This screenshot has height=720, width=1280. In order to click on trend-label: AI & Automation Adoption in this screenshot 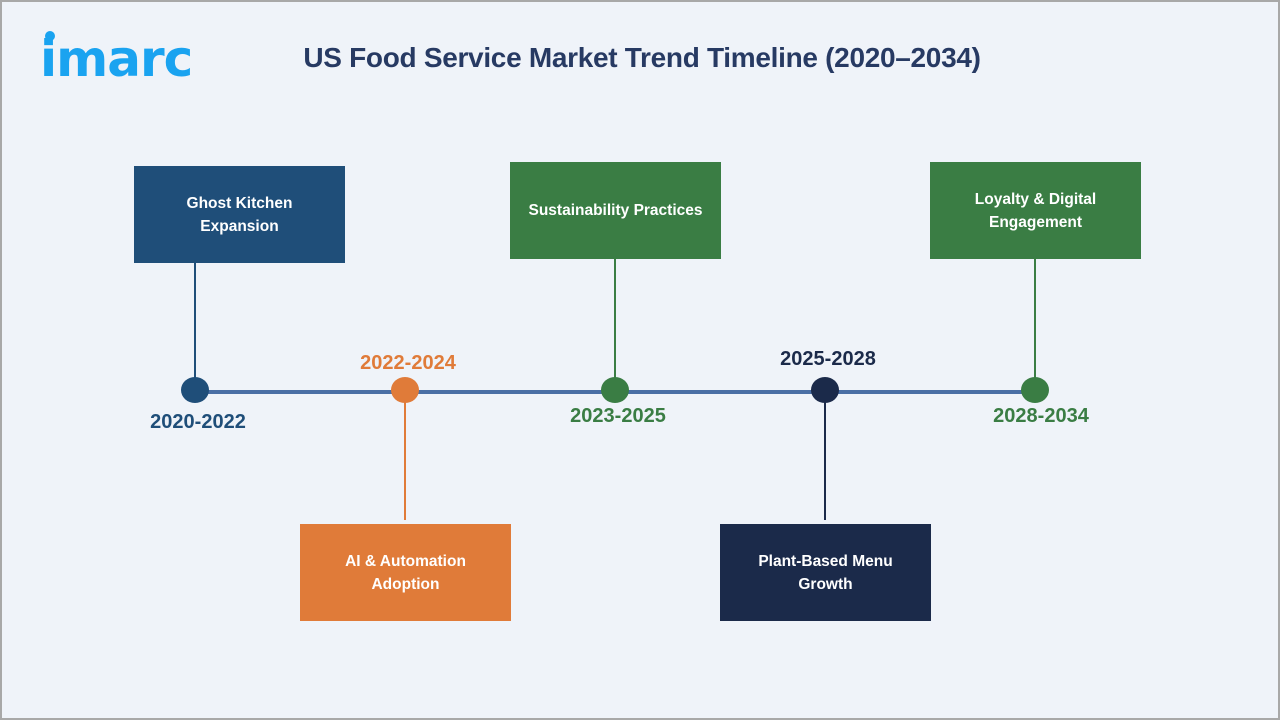, I will do `click(405, 572)`.